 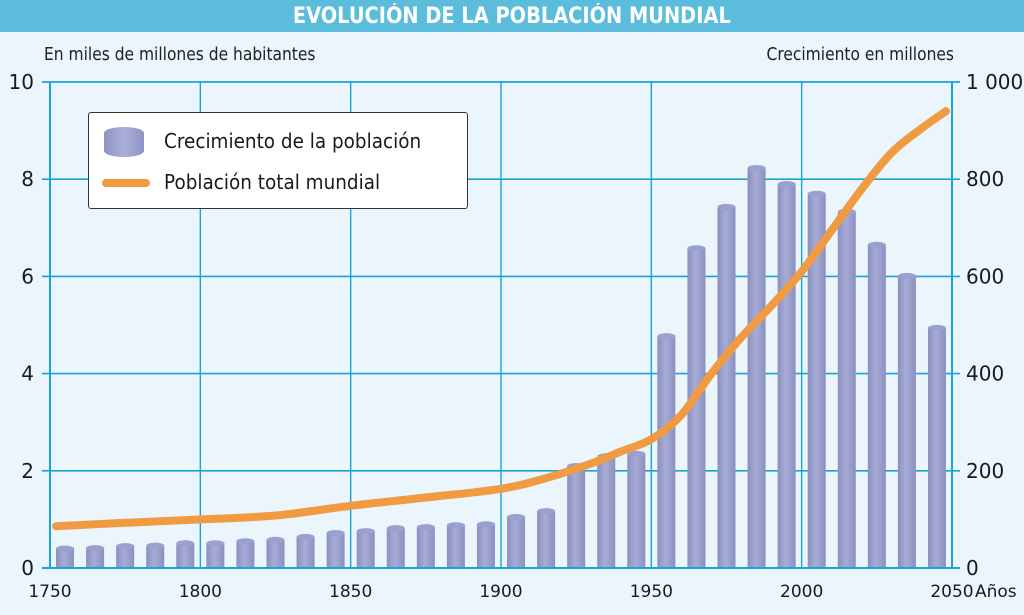 What do you see at coordinates (27, 471) in the screenshot?
I see `y-tick-label-left: 2` at bounding box center [27, 471].